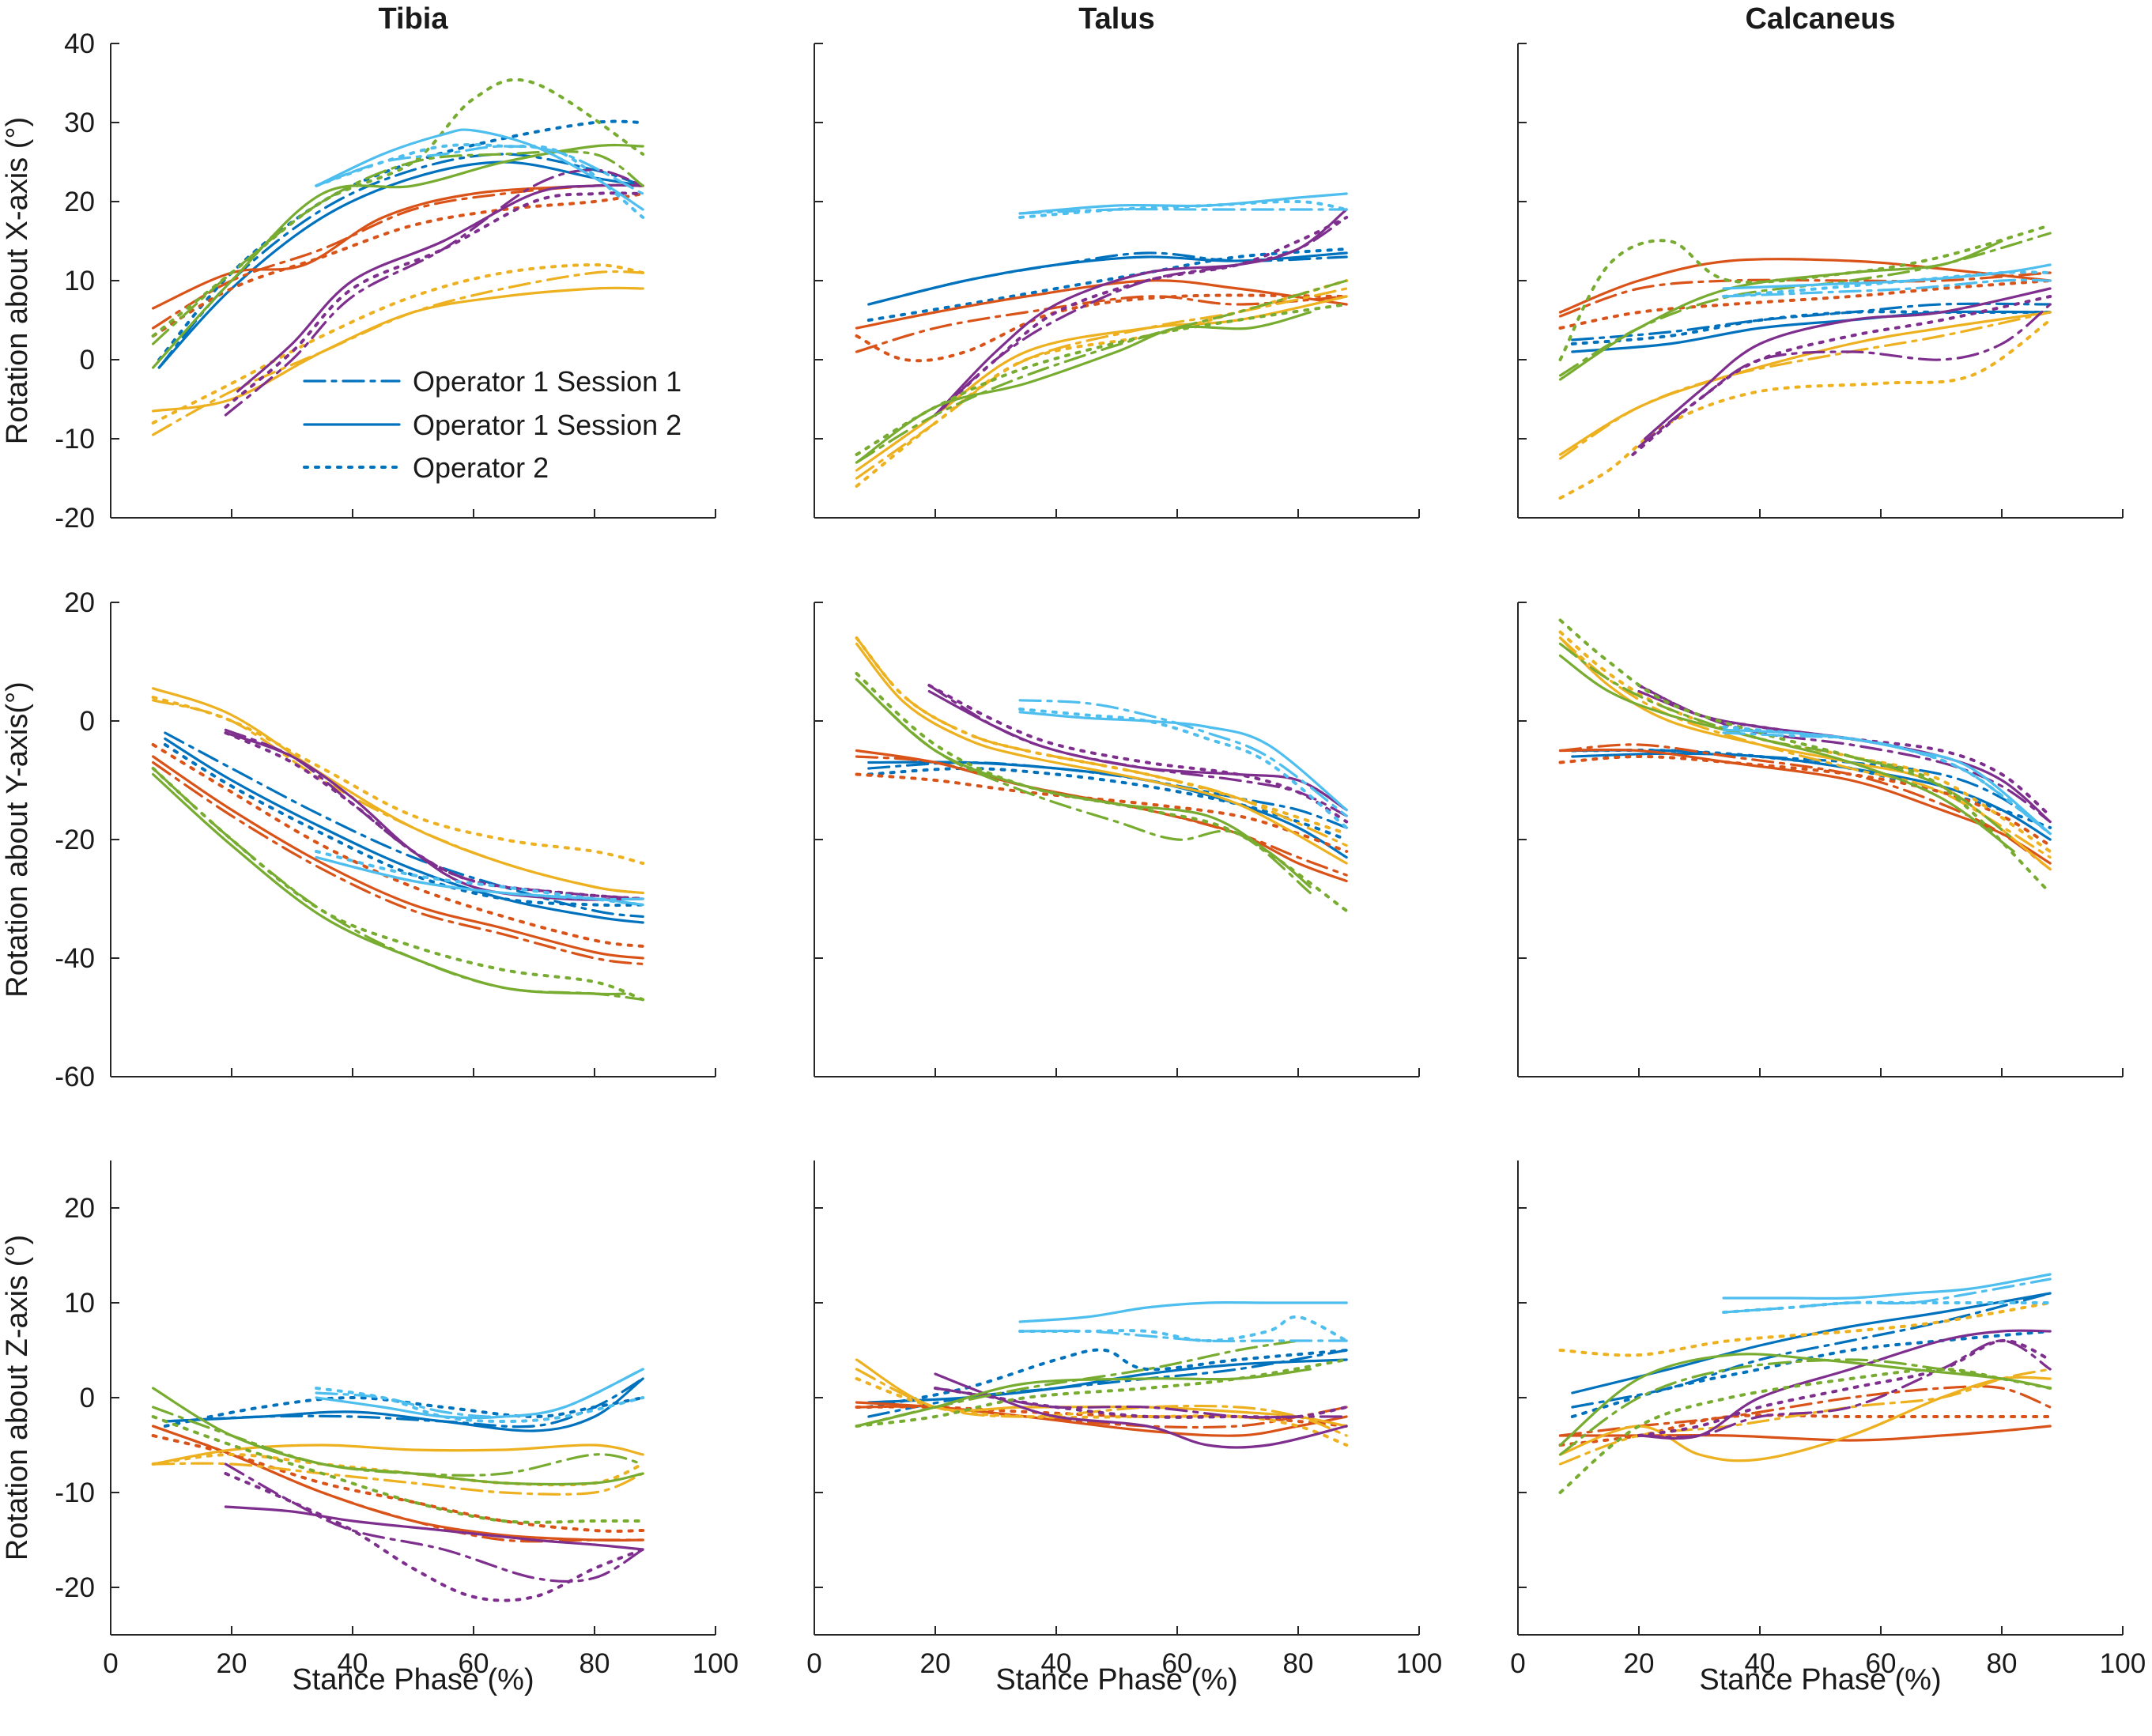  Describe the element at coordinates (79, 281) in the screenshot. I see `y-tick-label: 10` at that location.